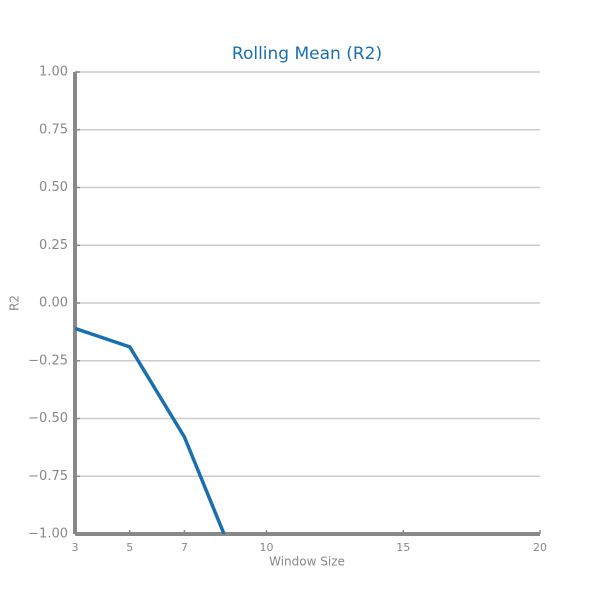 The image size is (600, 600). I want to click on y-axis-label: R2, so click(15, 303).